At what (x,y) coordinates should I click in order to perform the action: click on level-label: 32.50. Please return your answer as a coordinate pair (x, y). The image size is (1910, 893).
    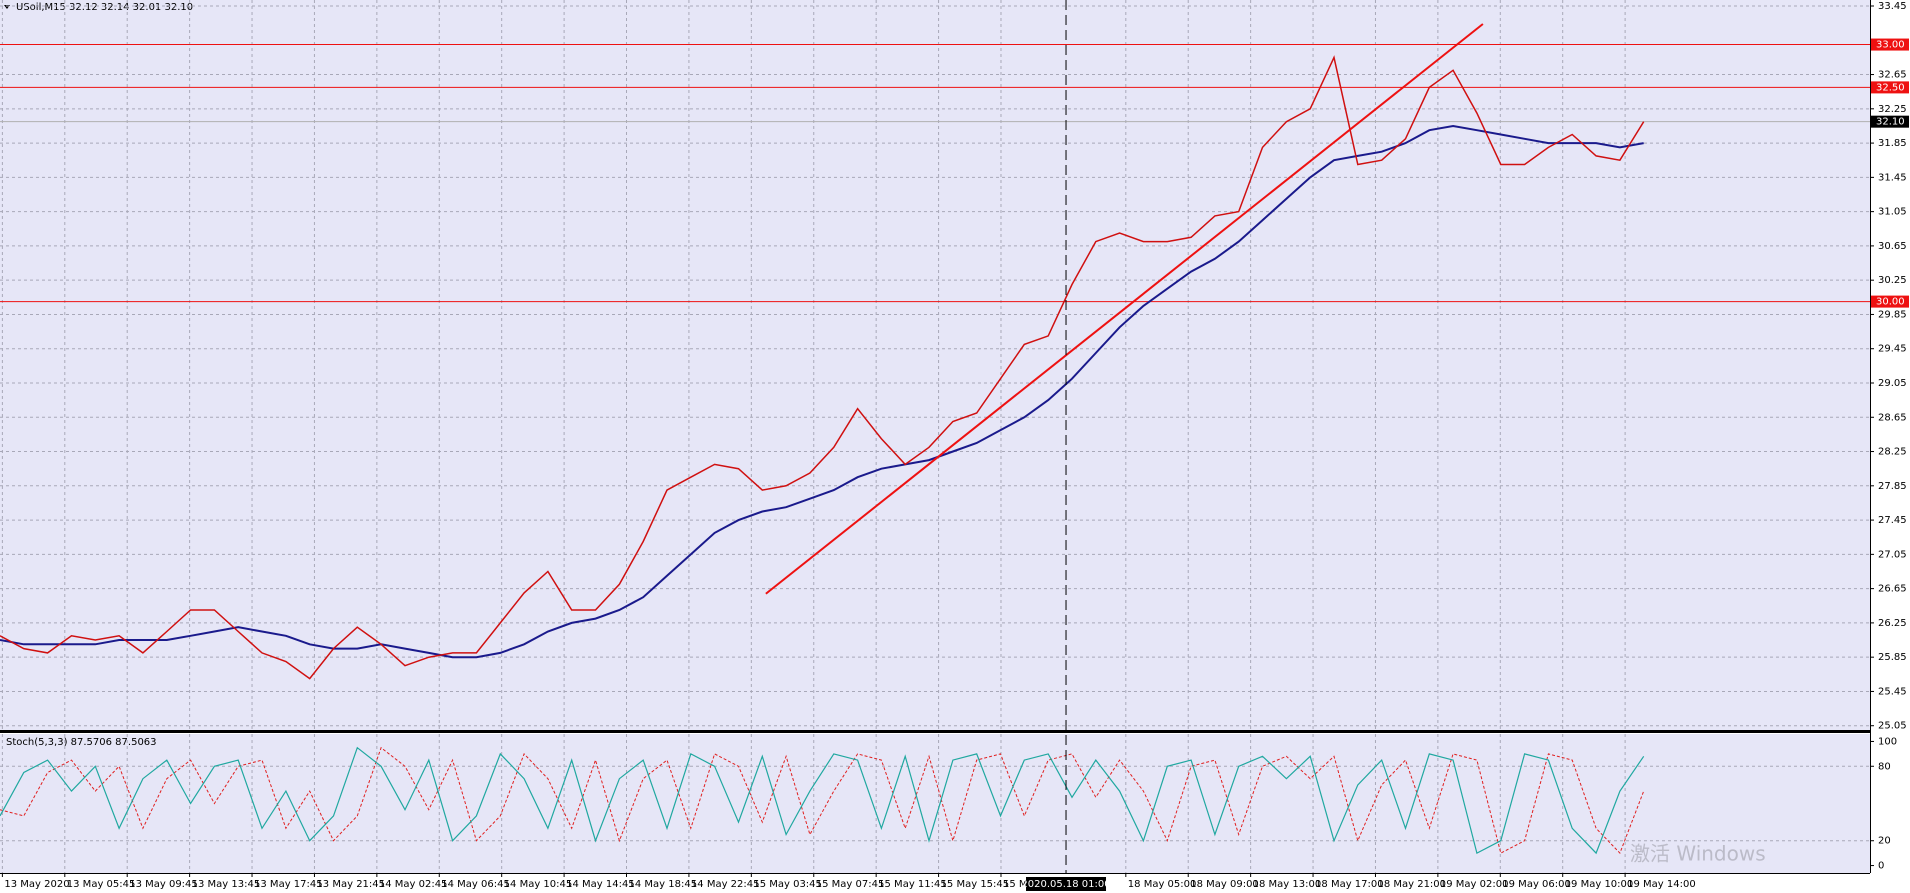
    Looking at the image, I should click on (1890, 87).